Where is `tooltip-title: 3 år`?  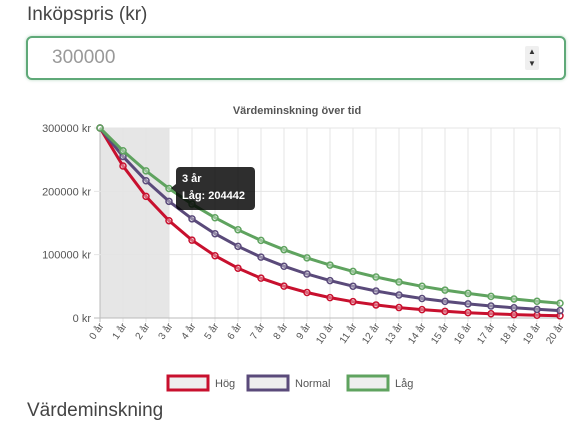 tooltip-title: 3 år is located at coordinates (192, 179).